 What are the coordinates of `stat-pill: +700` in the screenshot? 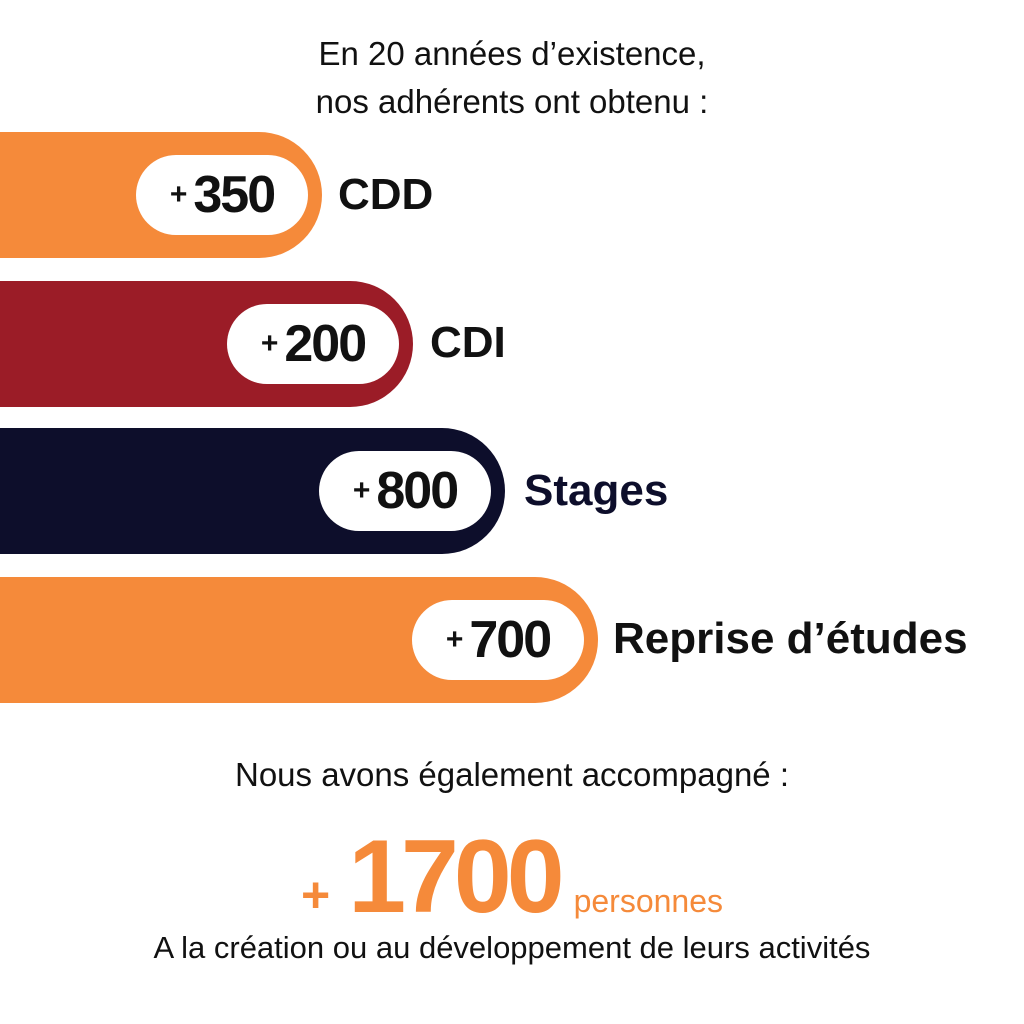 It's located at (498, 640).